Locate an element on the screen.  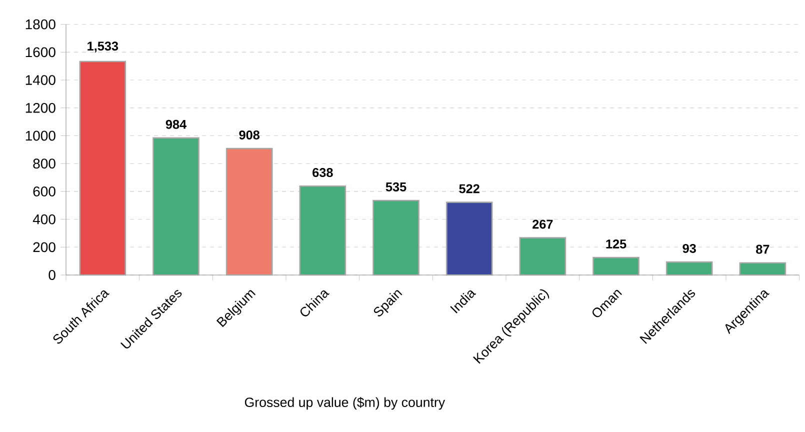
data-label: 93 is located at coordinates (689, 248).